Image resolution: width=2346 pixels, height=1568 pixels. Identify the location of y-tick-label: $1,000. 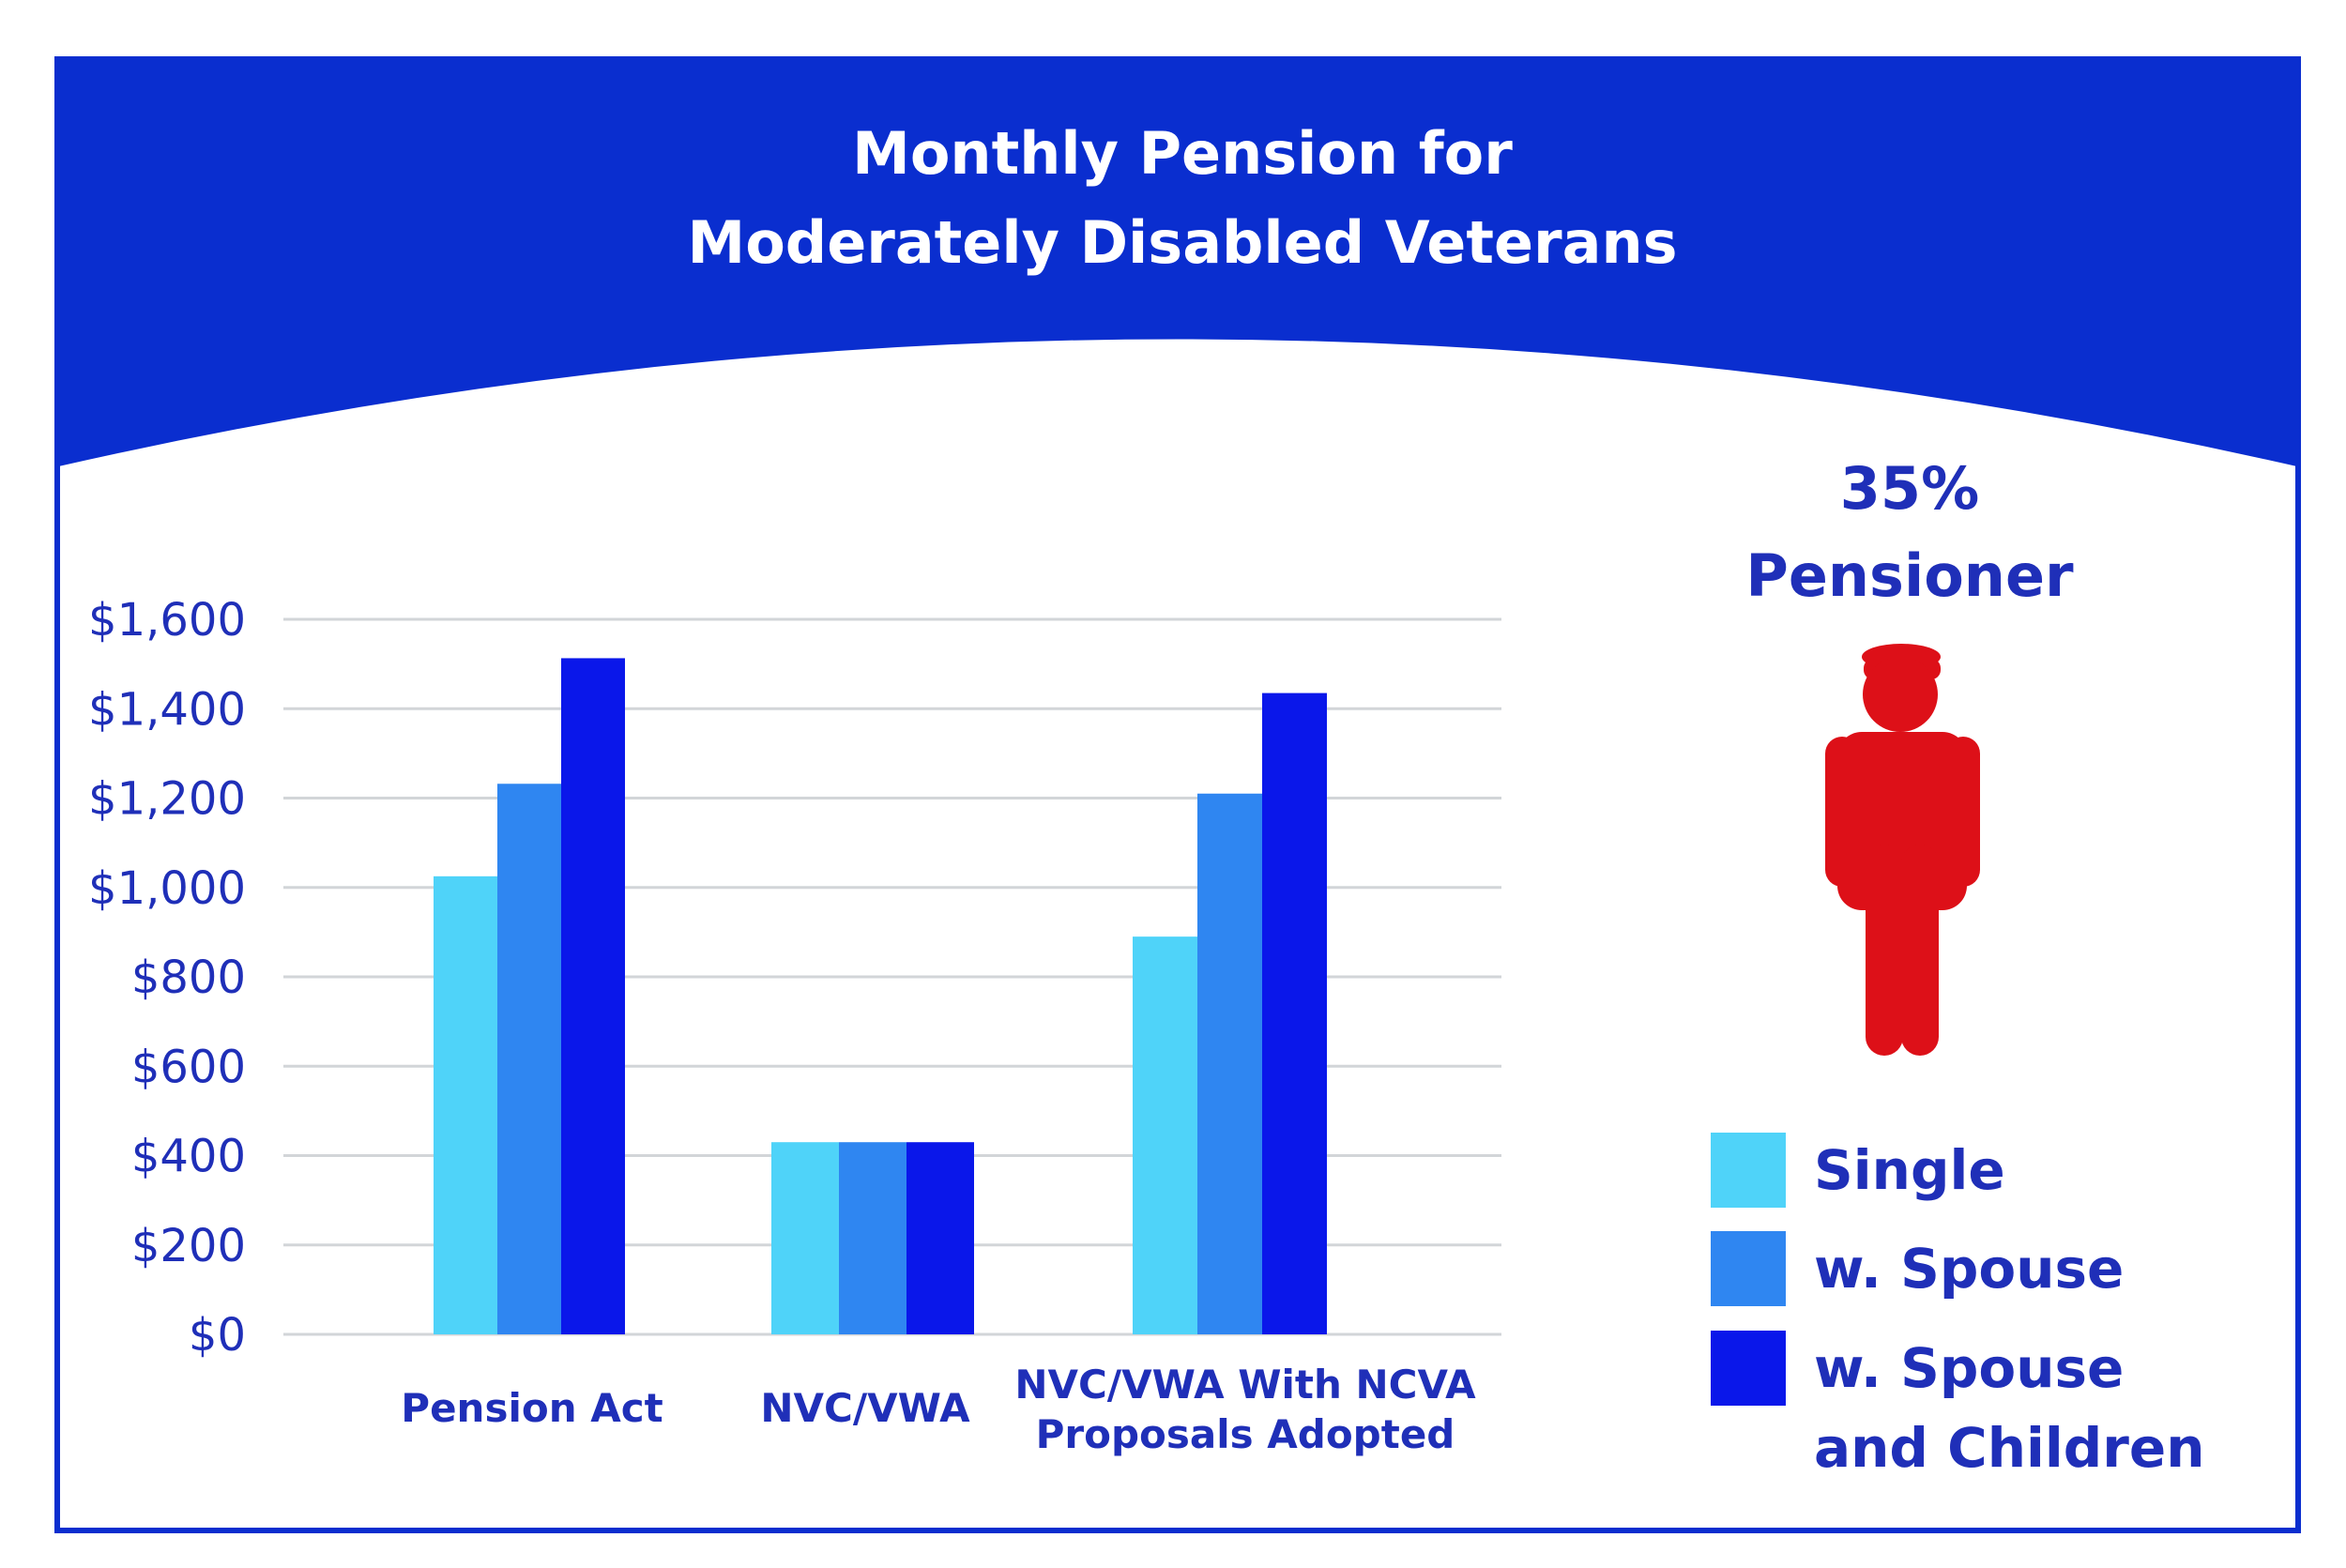
(167, 888).